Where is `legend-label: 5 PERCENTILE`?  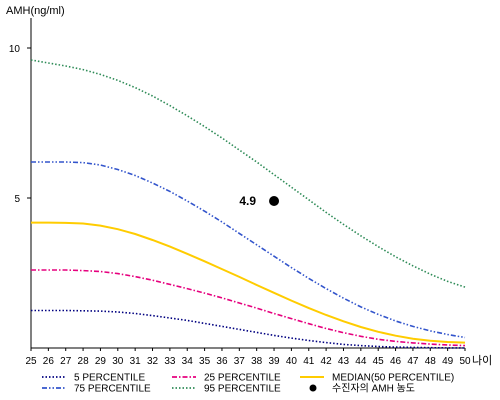
legend-label: 5 PERCENTILE is located at coordinates (109, 378).